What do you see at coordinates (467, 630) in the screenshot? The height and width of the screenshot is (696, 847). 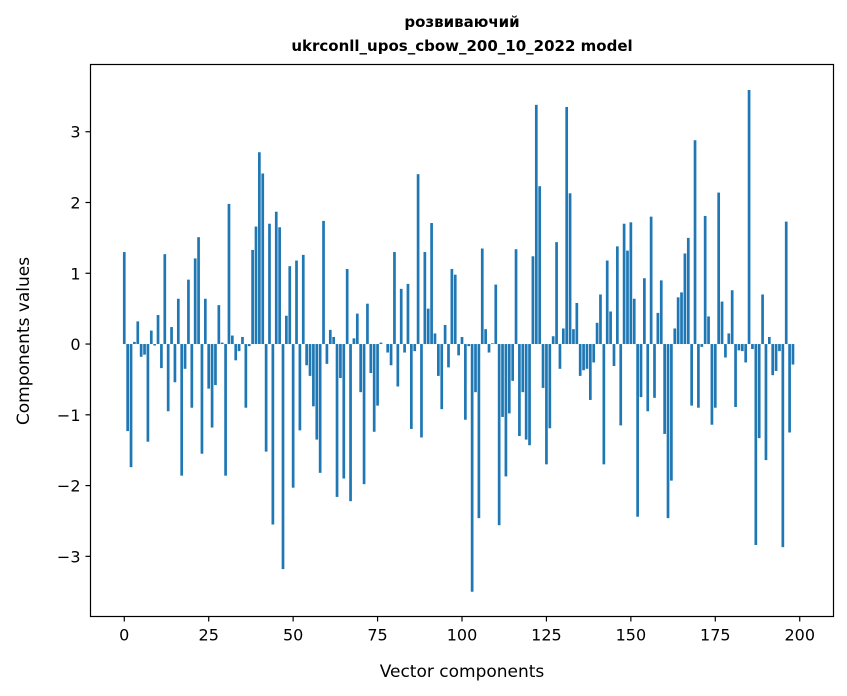 I see `x-axis-ticks: 0 25 50 75 100 125 150 175 200` at bounding box center [467, 630].